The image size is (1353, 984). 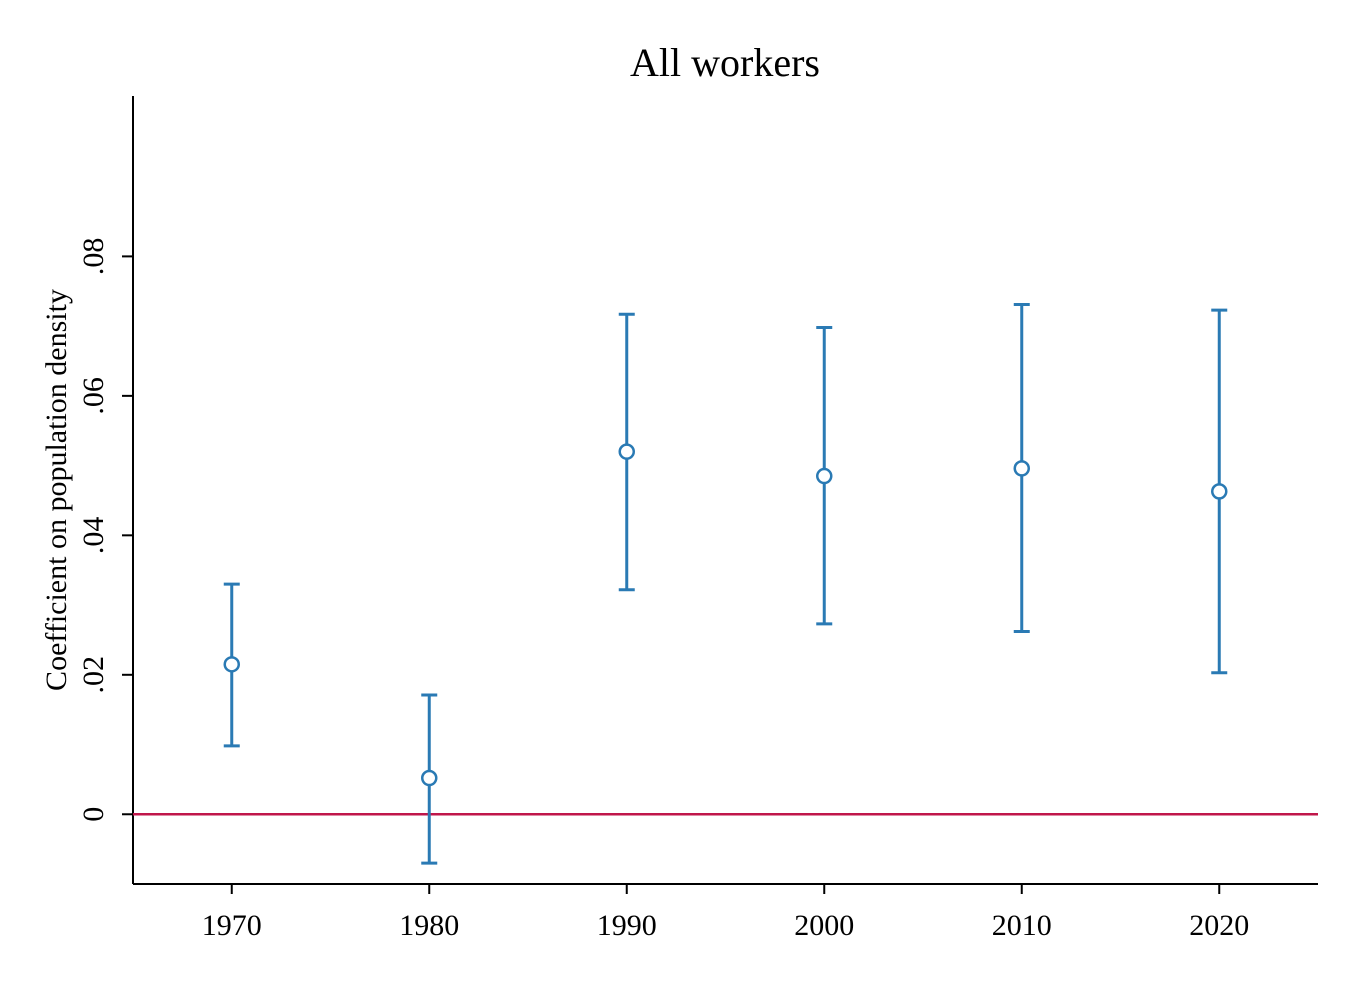 What do you see at coordinates (232, 925) in the screenshot?
I see `x-tick-label: 1970` at bounding box center [232, 925].